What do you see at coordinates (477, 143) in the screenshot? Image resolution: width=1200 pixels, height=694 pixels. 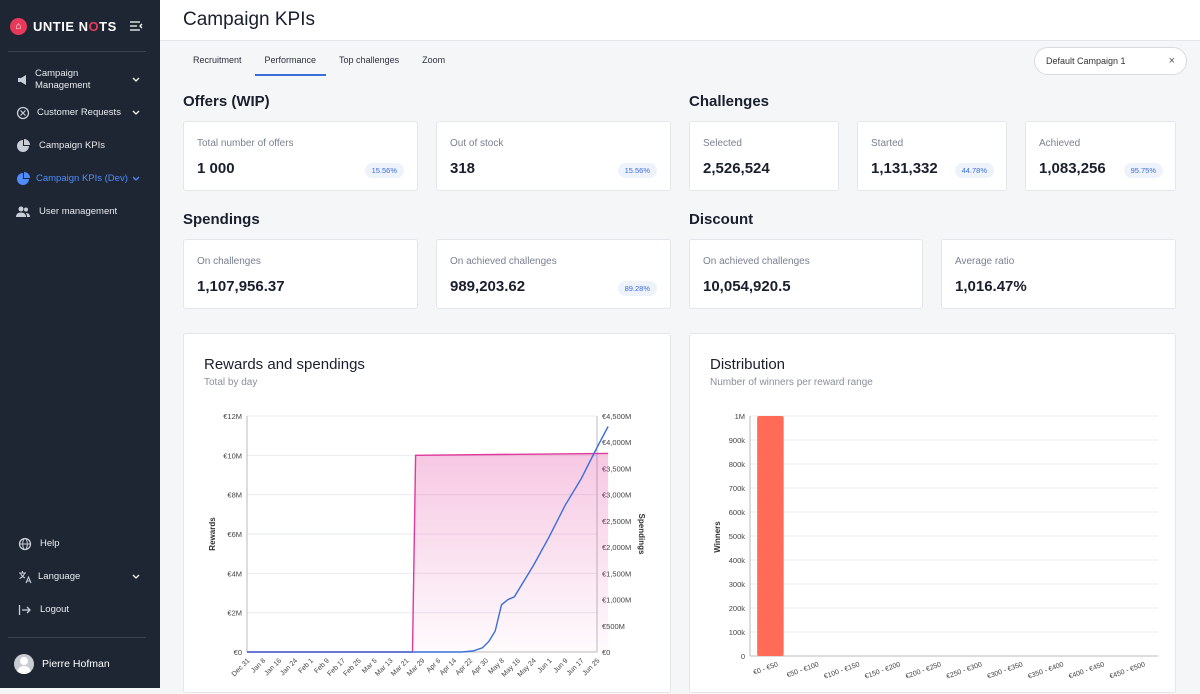 I see `kpi-label: Out of stock` at bounding box center [477, 143].